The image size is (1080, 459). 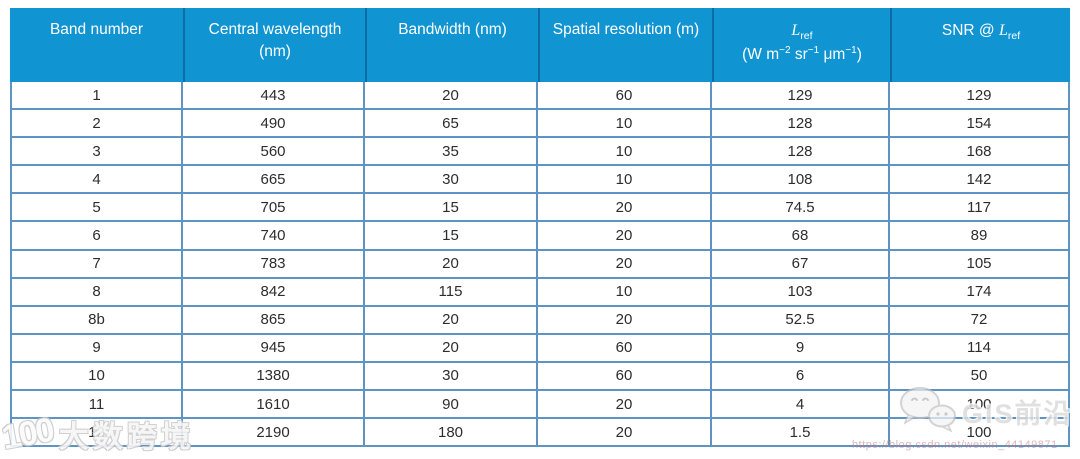 I want to click on table-row: 6 740 15 20 68 89, so click(x=540, y=236).